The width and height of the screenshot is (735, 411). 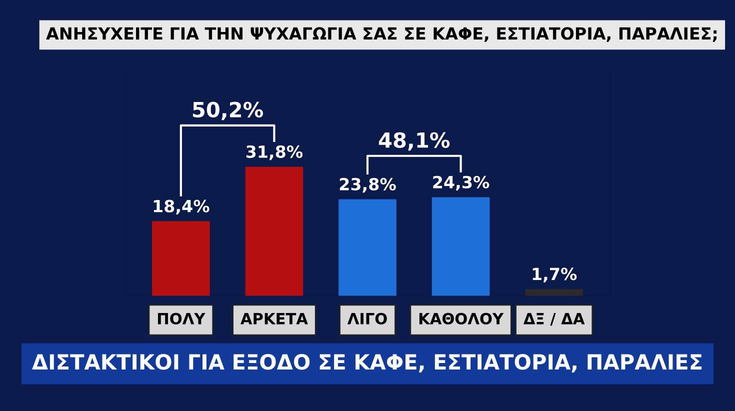 I want to click on text: ΔΙΣΤΑΚΤΙΚΟΙ ΓΙΑ ΕΞΟΔΟ ΣΕ ΚΑΦΕ, ΕΣΤΙΑΤΟΡΙΑ, ΠΑΡΑΛΙΕΣ, so click(x=367, y=363).